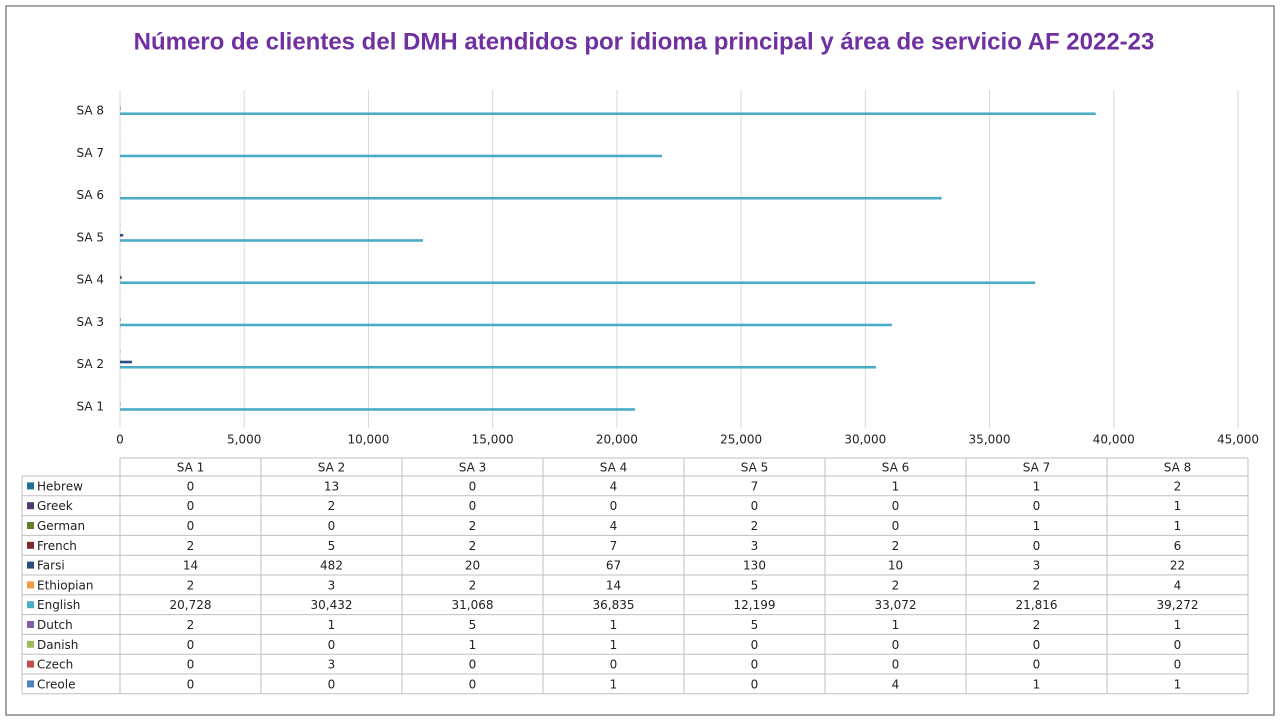 The width and height of the screenshot is (1280, 721). What do you see at coordinates (57, 645) in the screenshot?
I see `legend-label: Danish` at bounding box center [57, 645].